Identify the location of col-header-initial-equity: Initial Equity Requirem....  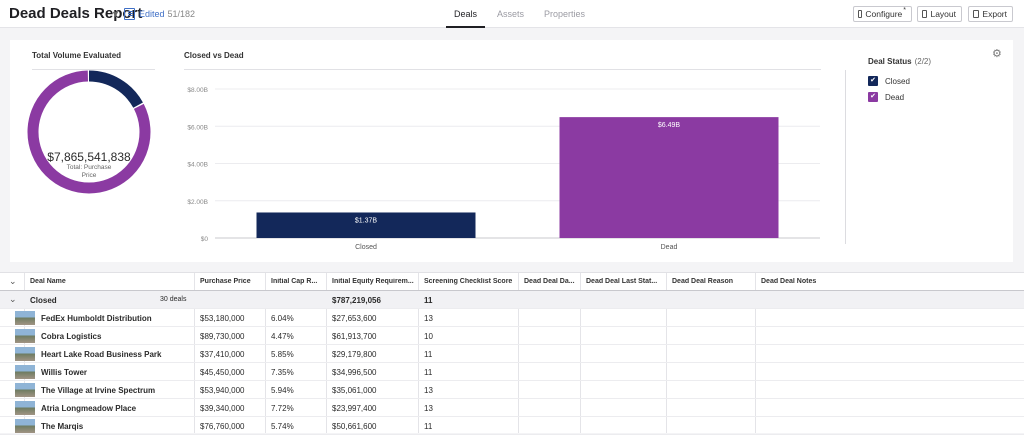
(373, 281).